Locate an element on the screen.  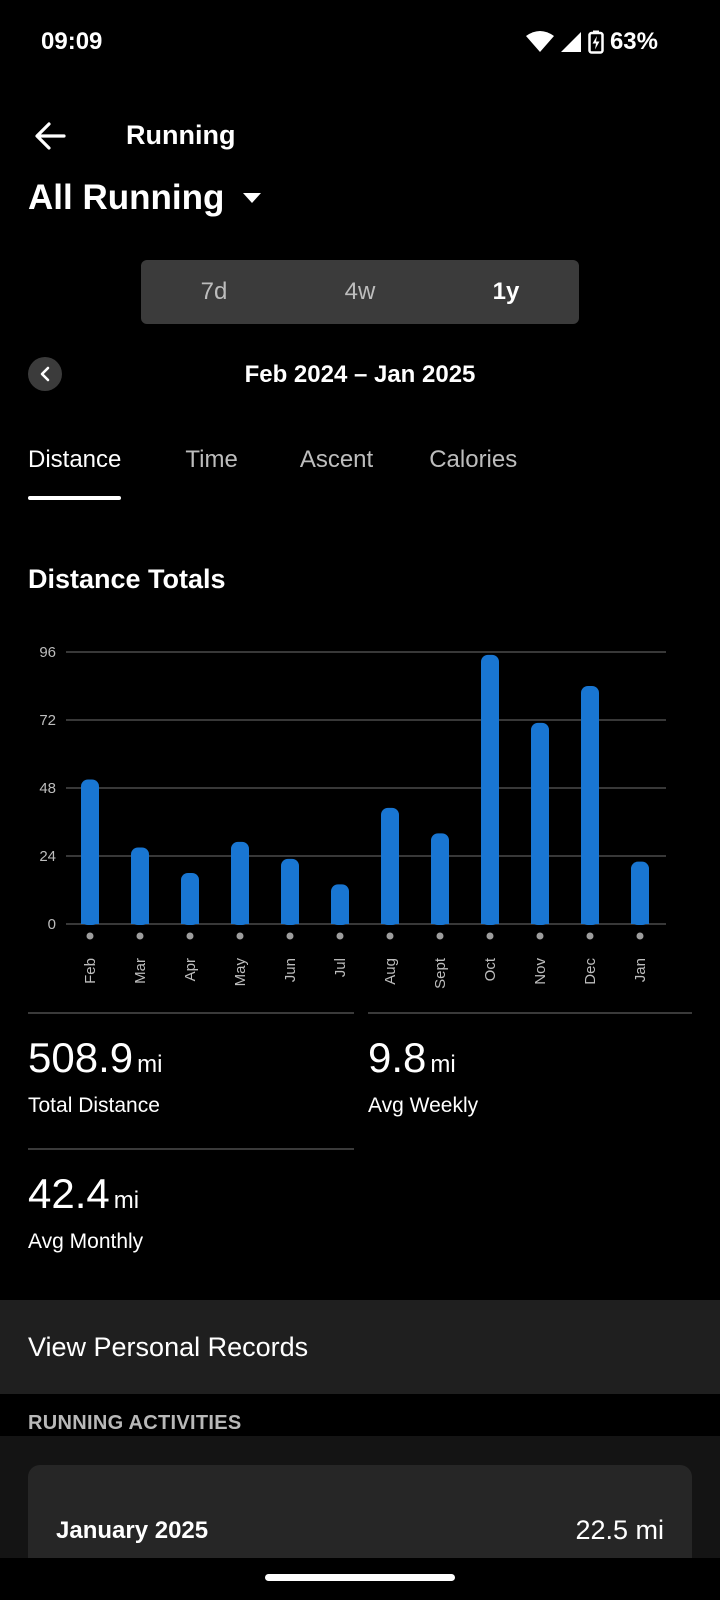
bar-jul is located at coordinates (340, 904).